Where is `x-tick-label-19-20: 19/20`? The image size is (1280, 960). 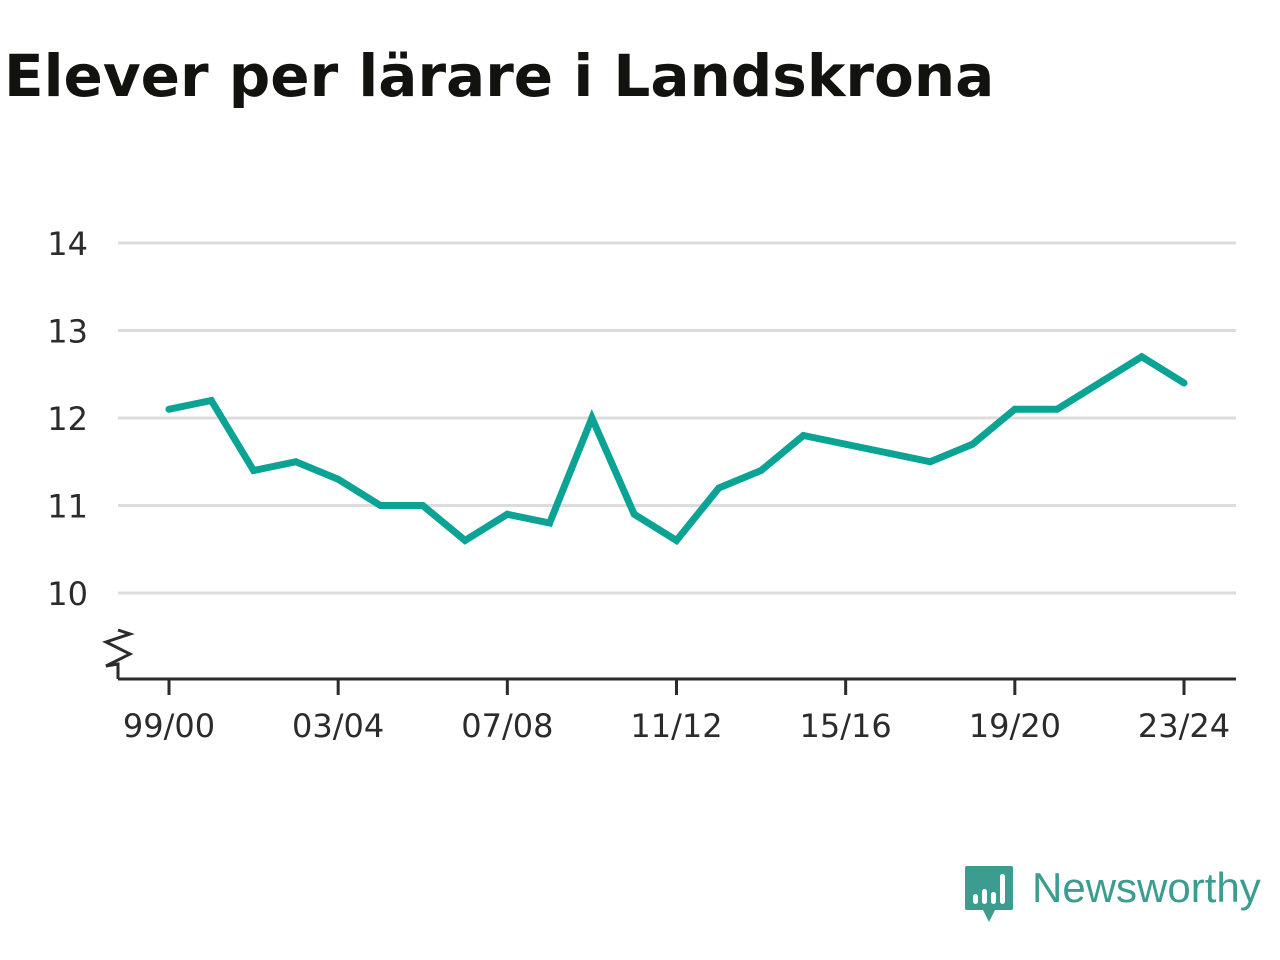 x-tick-label-19-20: 19/20 is located at coordinates (1015, 726).